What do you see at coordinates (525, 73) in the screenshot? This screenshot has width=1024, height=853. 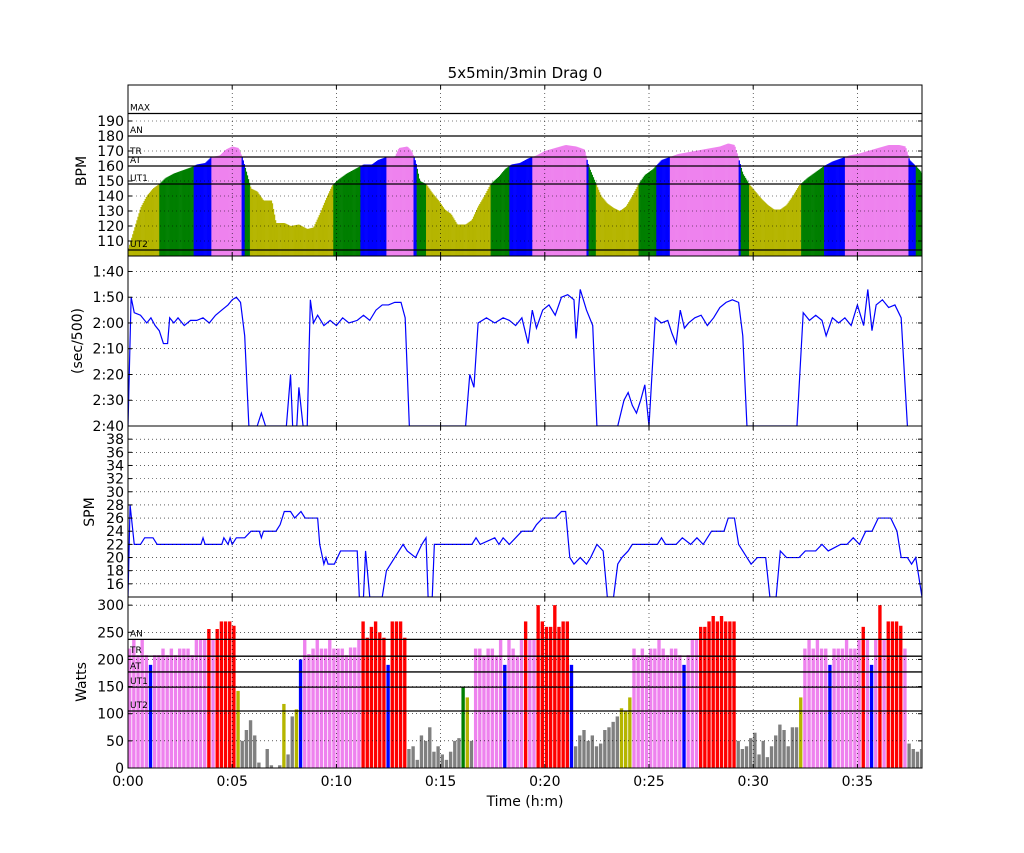 I see `chart-title: 5x5min/3min Drag 0` at bounding box center [525, 73].